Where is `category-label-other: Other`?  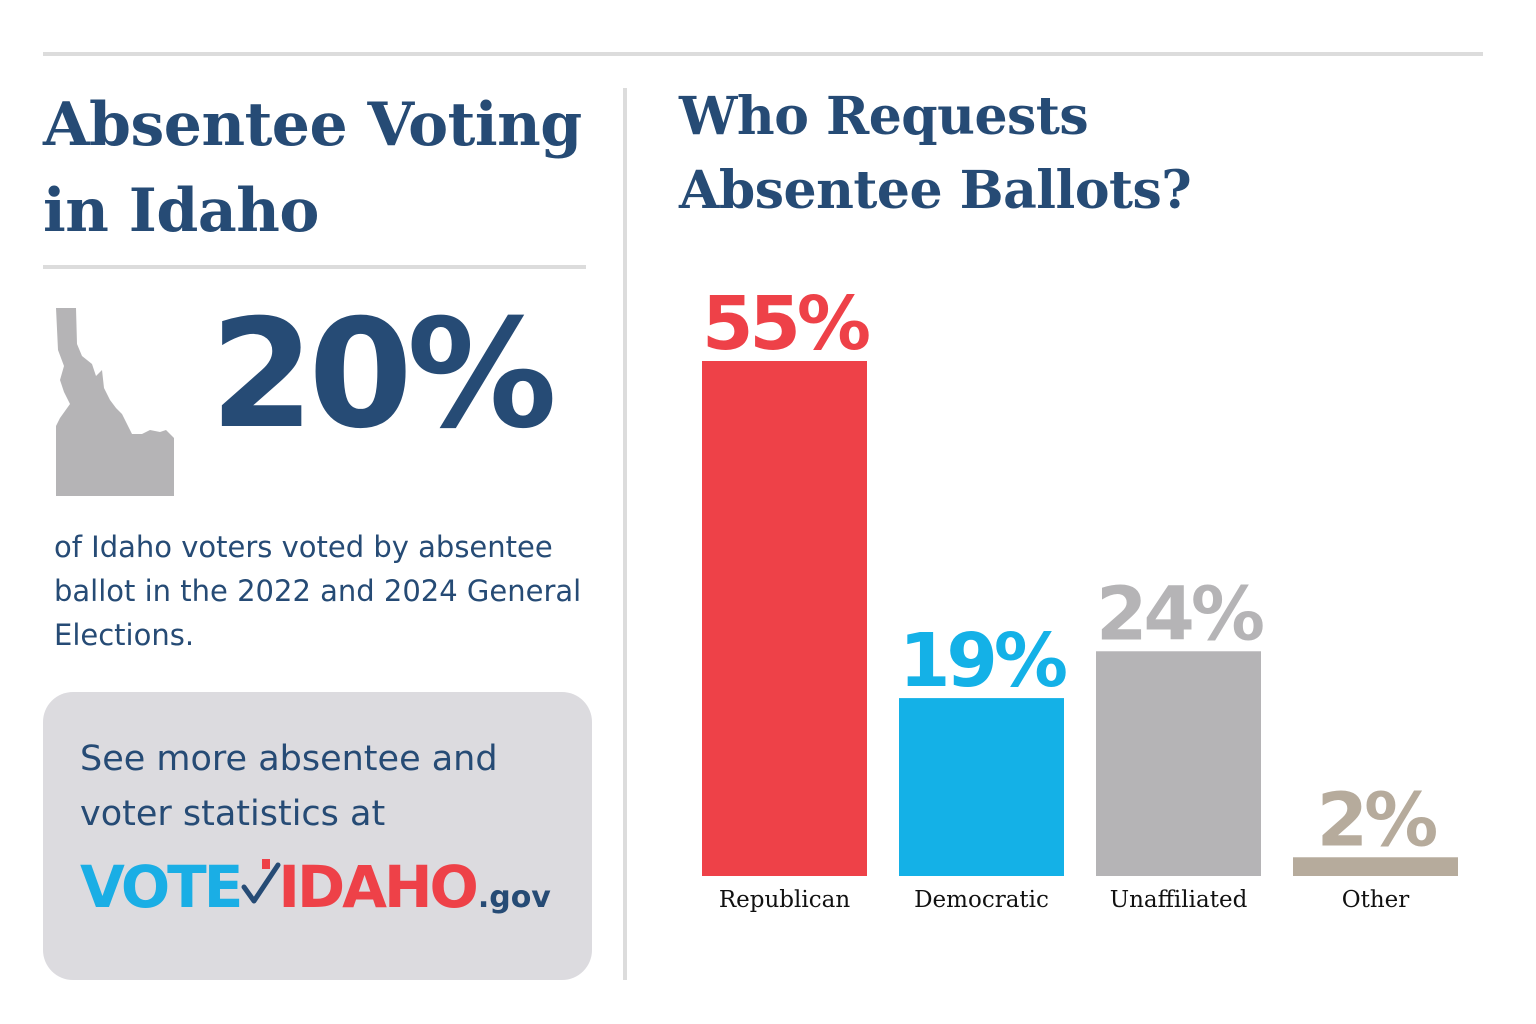
category-label-other: Other is located at coordinates (1376, 900).